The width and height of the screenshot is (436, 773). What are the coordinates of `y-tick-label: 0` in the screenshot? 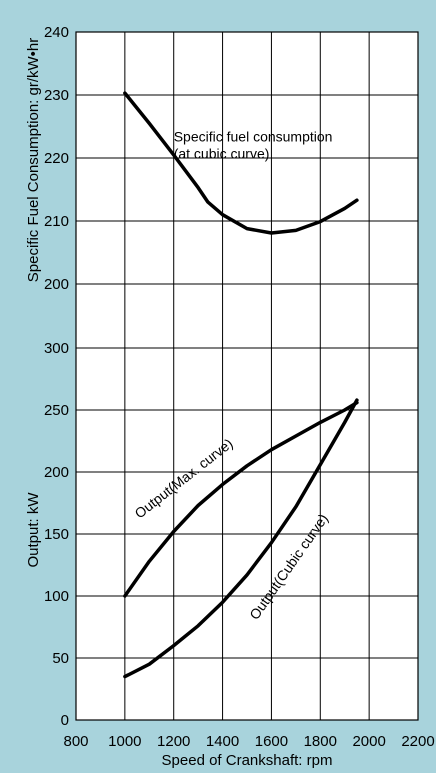 It's located at (65, 720).